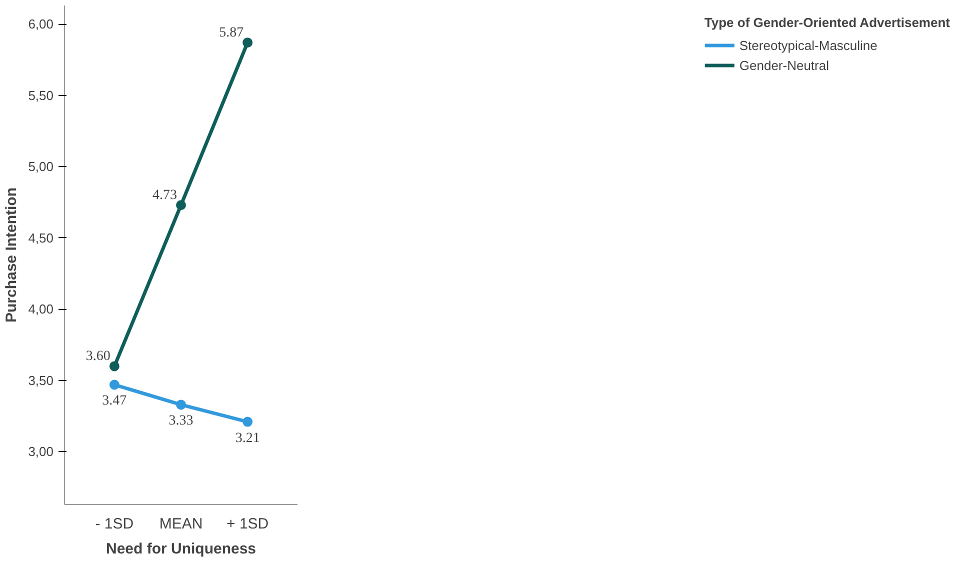  Describe the element at coordinates (114, 524) in the screenshot. I see `x-tick-label: - 1SD` at that location.